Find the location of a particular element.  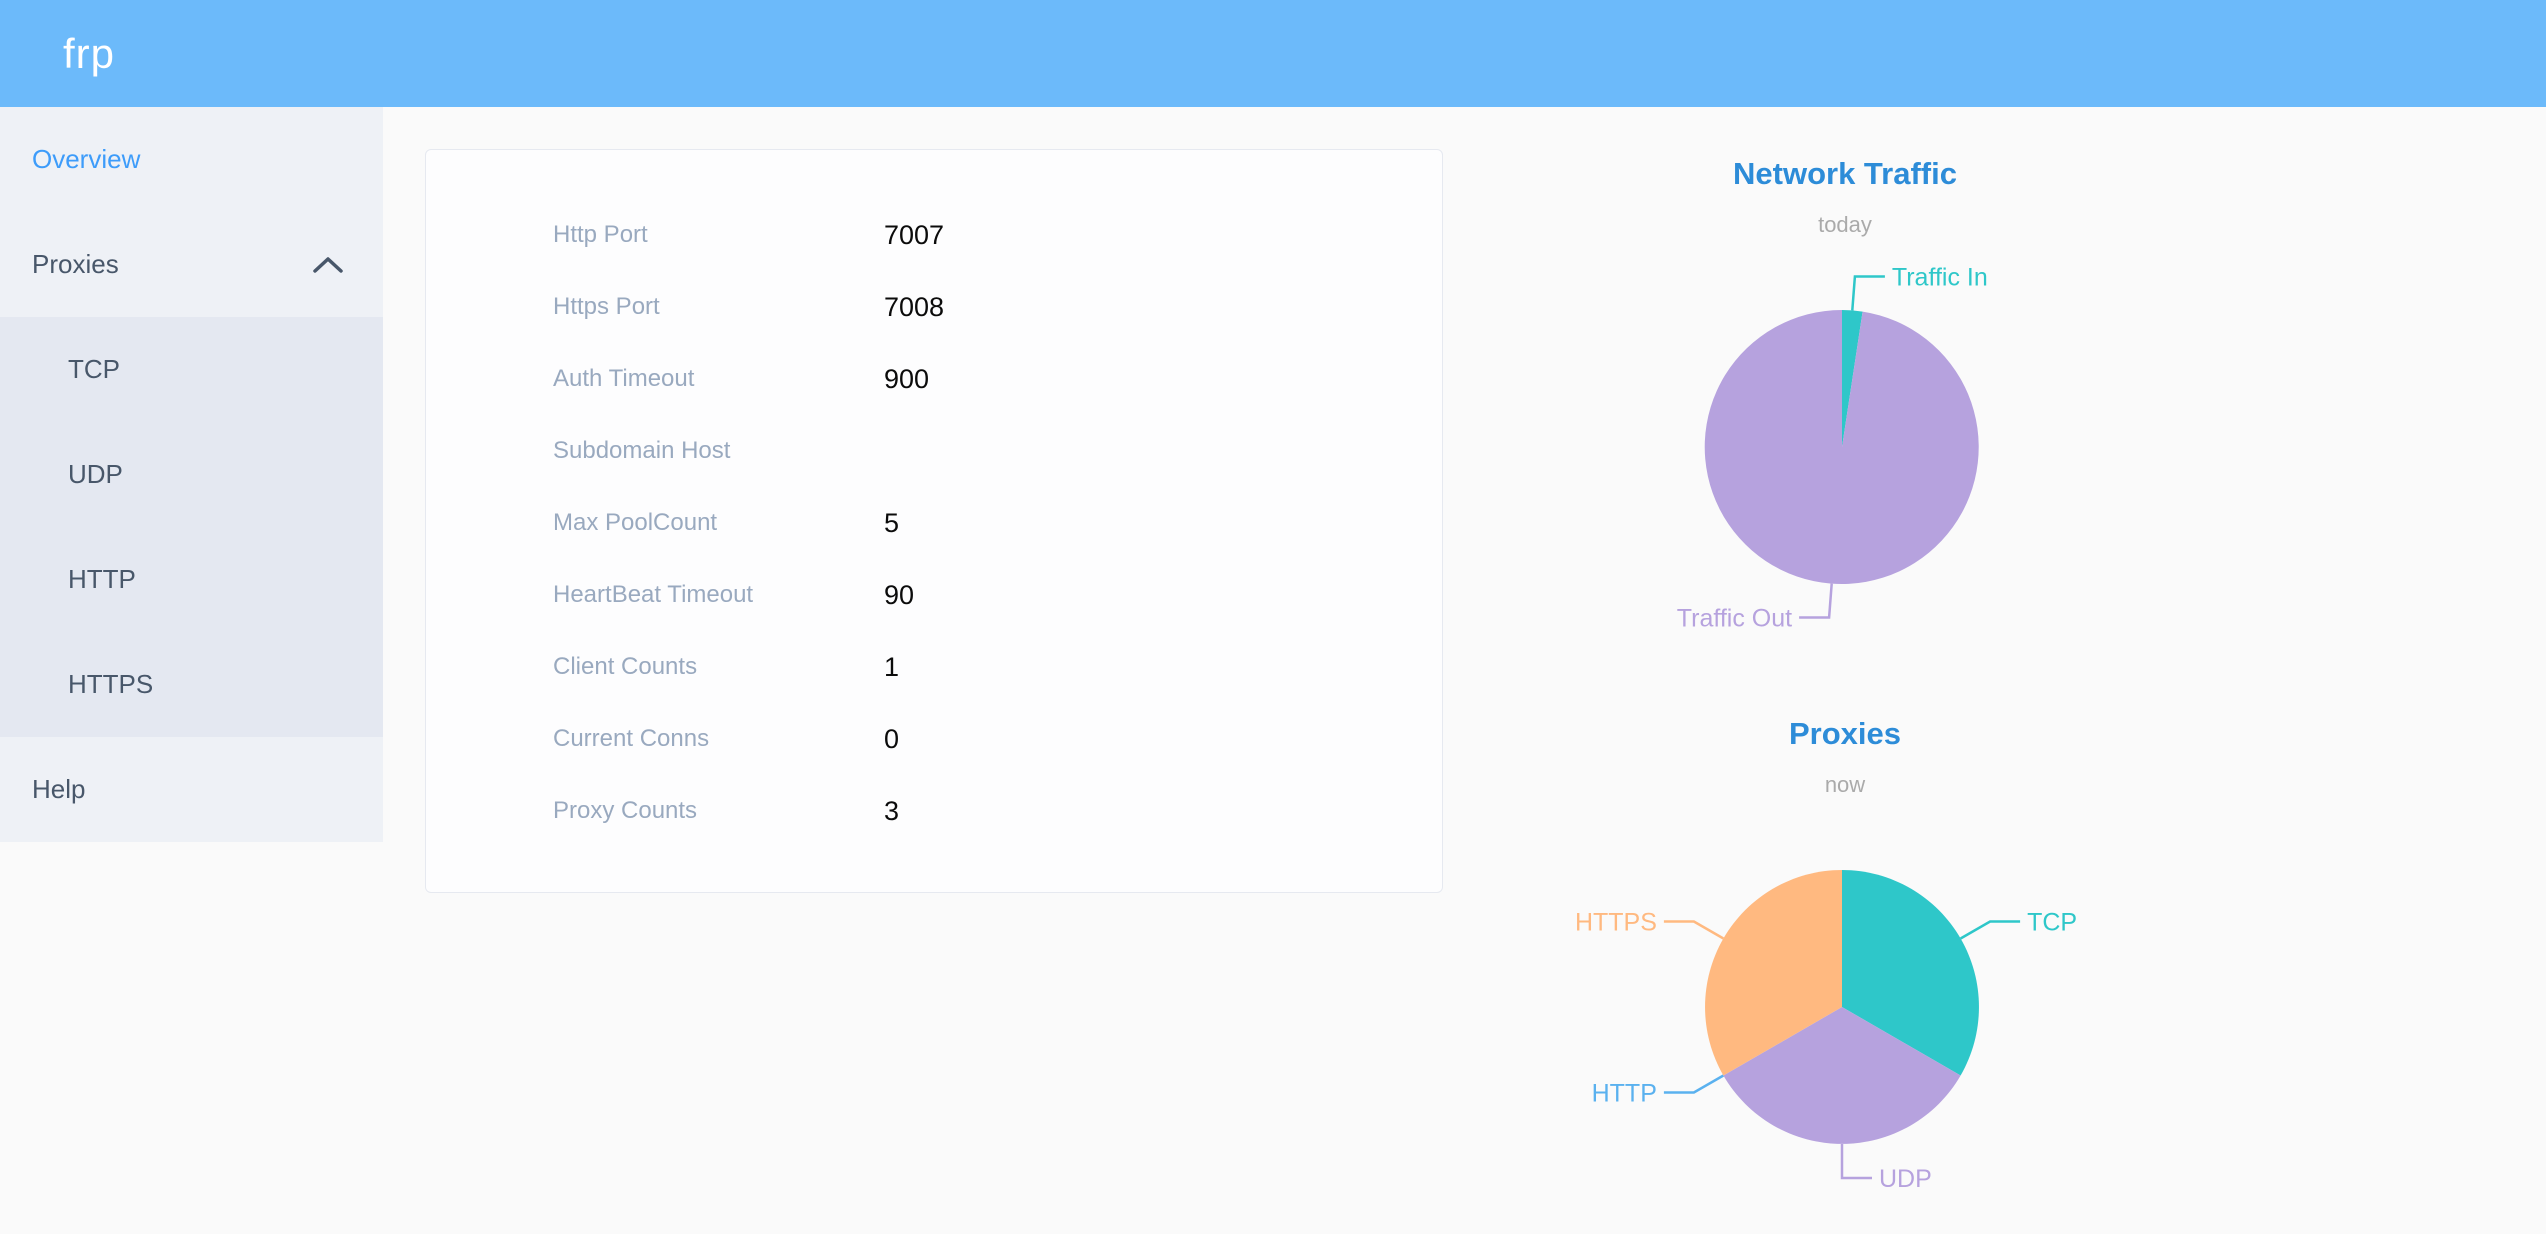

sidebar-item-overview: Overview is located at coordinates (191, 159).